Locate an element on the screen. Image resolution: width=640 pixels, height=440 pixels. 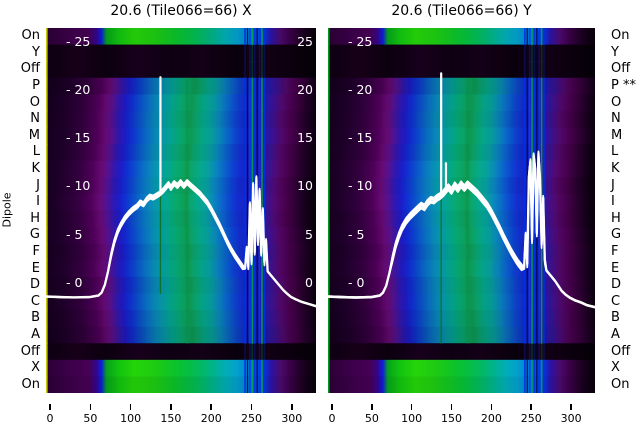
row-label-left: N is located at coordinates (35, 119).